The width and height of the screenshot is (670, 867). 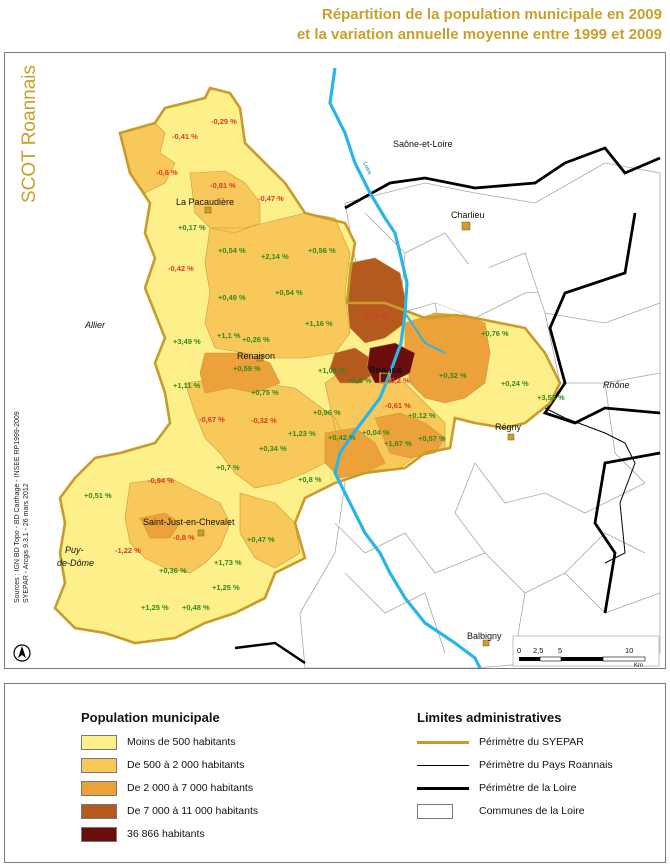 What do you see at coordinates (223, 185) in the screenshot?
I see `variation-label: -0,81 %` at bounding box center [223, 185].